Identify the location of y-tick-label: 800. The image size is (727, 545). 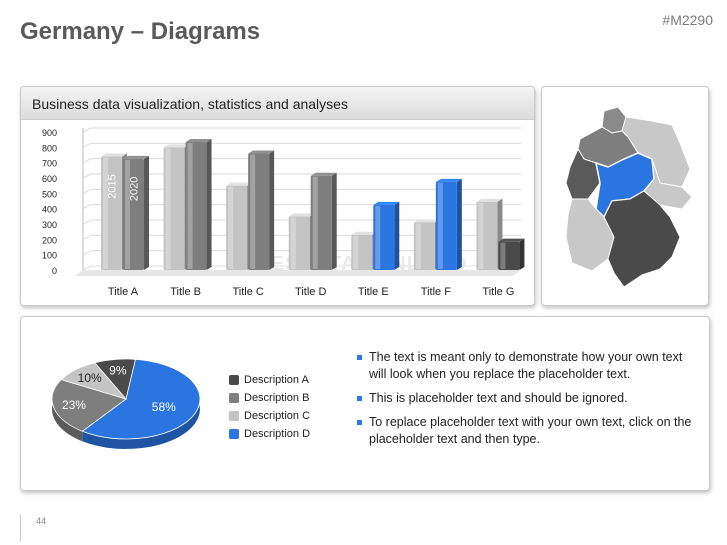
(49, 148).